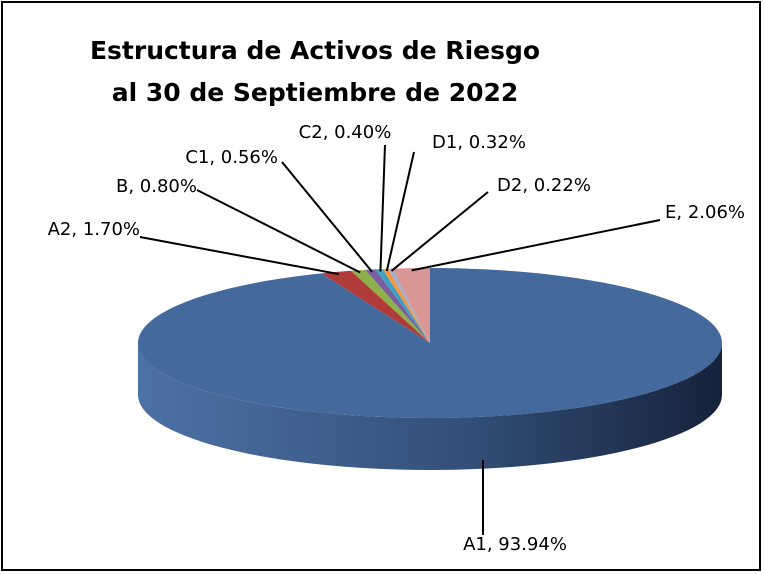  Describe the element at coordinates (705, 212) in the screenshot. I see `data-label: E, 2.06%` at that location.